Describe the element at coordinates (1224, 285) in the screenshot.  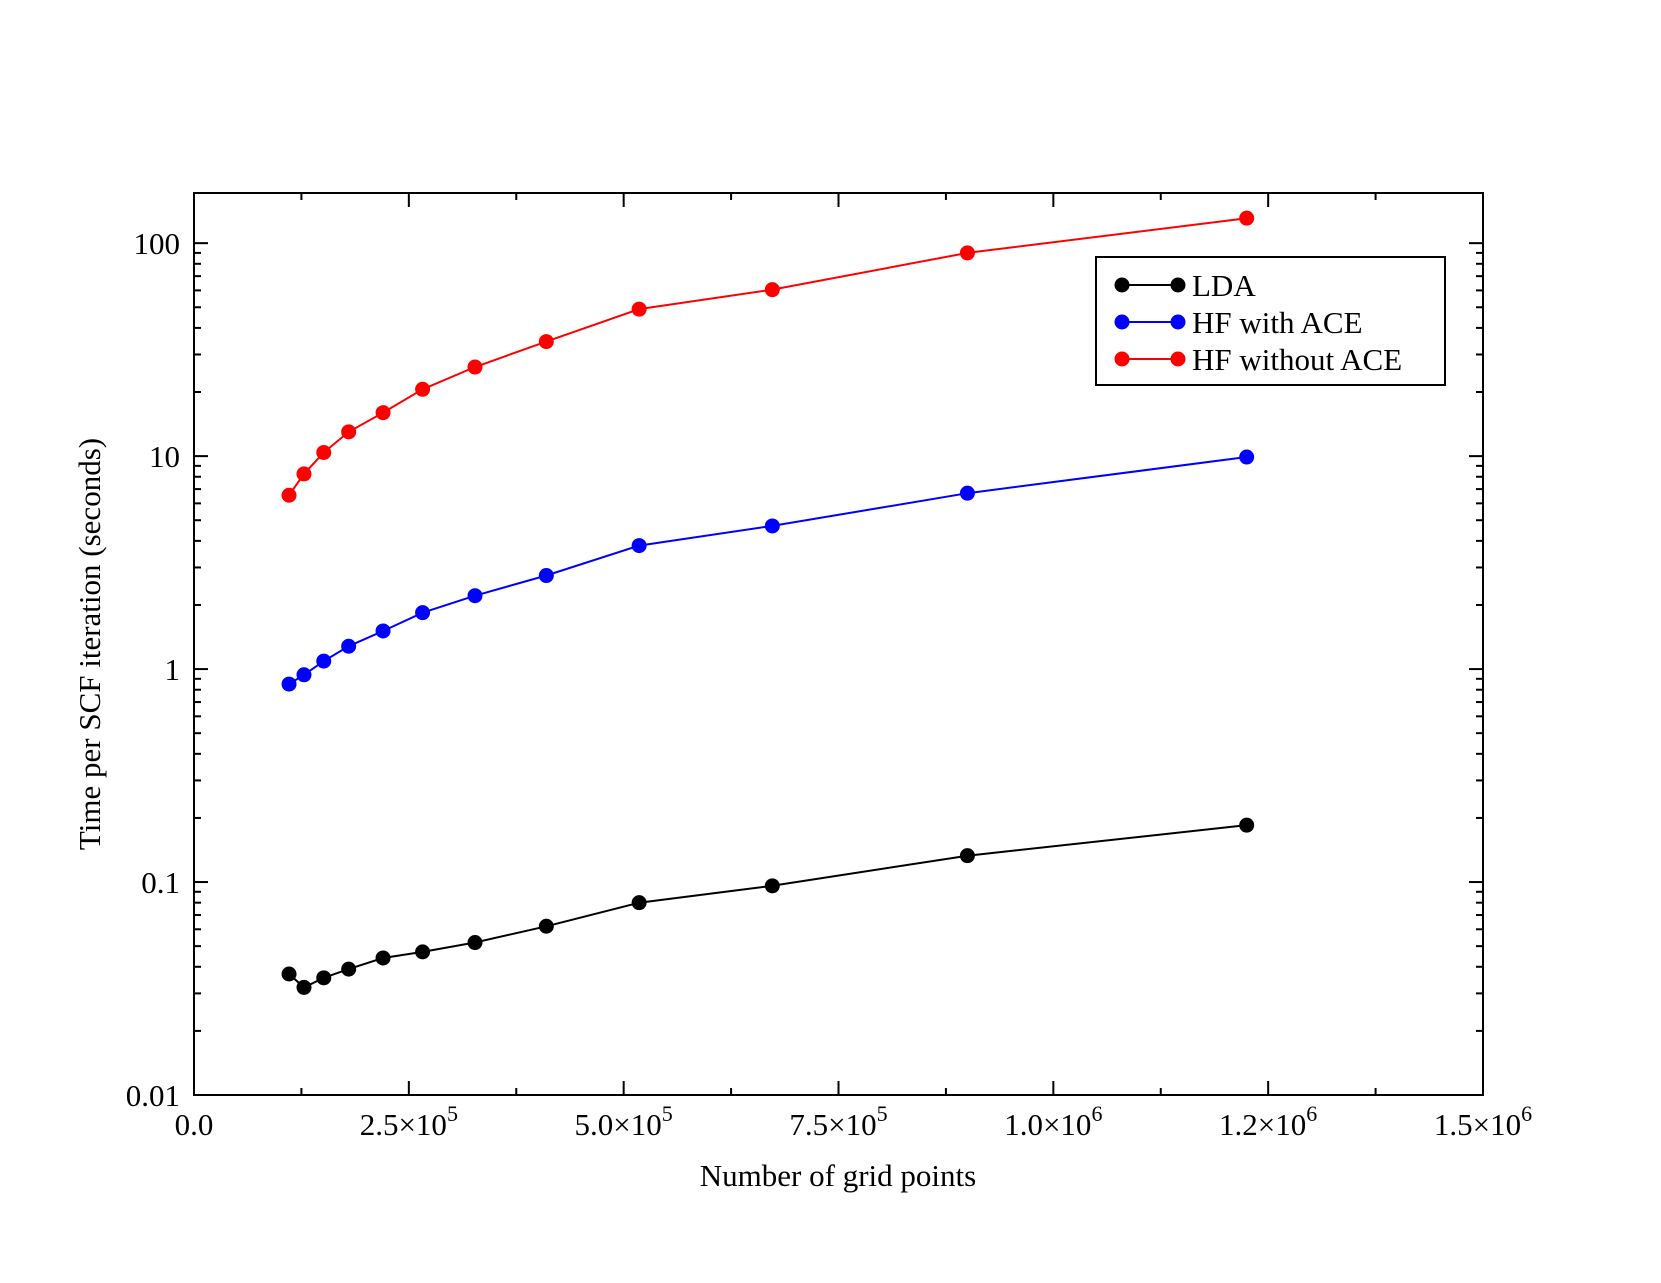
I see `legend-label: LDA` at that location.